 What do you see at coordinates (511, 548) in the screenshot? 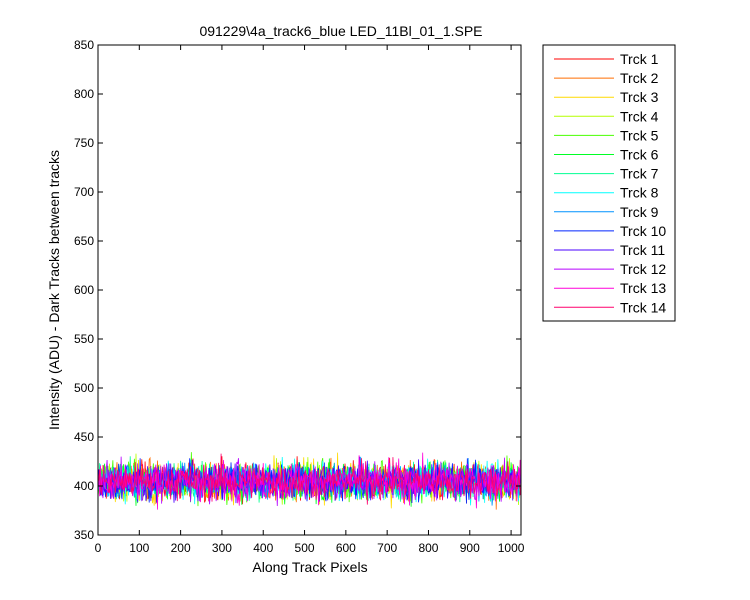
I see `x-tick-label: 1000` at bounding box center [511, 548].